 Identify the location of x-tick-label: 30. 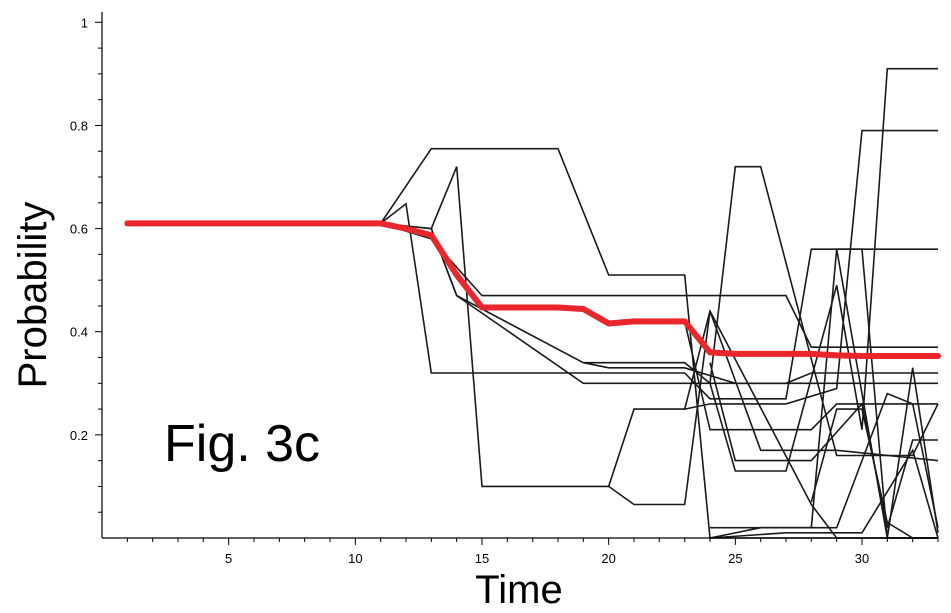
(862, 558).